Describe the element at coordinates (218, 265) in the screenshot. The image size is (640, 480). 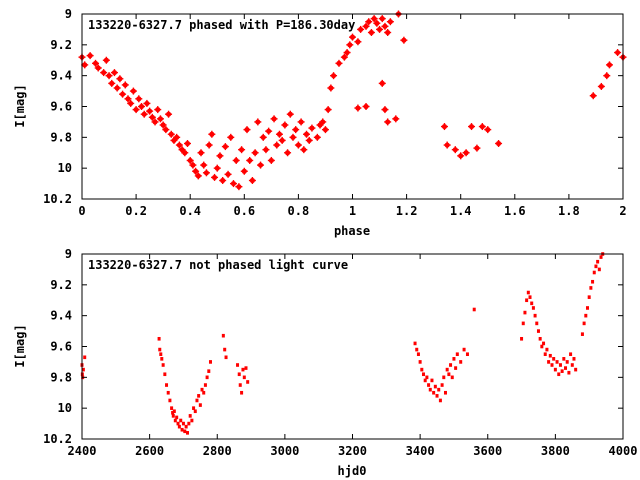
I see `unphased-title: 133220-6327.7 not phased light curve` at that location.